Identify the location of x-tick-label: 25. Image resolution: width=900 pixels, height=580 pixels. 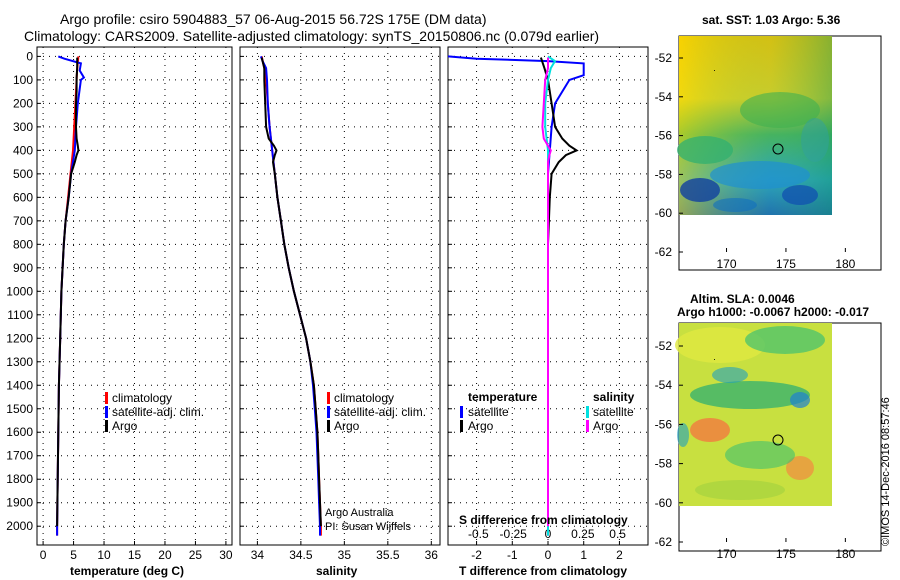
(196, 555).